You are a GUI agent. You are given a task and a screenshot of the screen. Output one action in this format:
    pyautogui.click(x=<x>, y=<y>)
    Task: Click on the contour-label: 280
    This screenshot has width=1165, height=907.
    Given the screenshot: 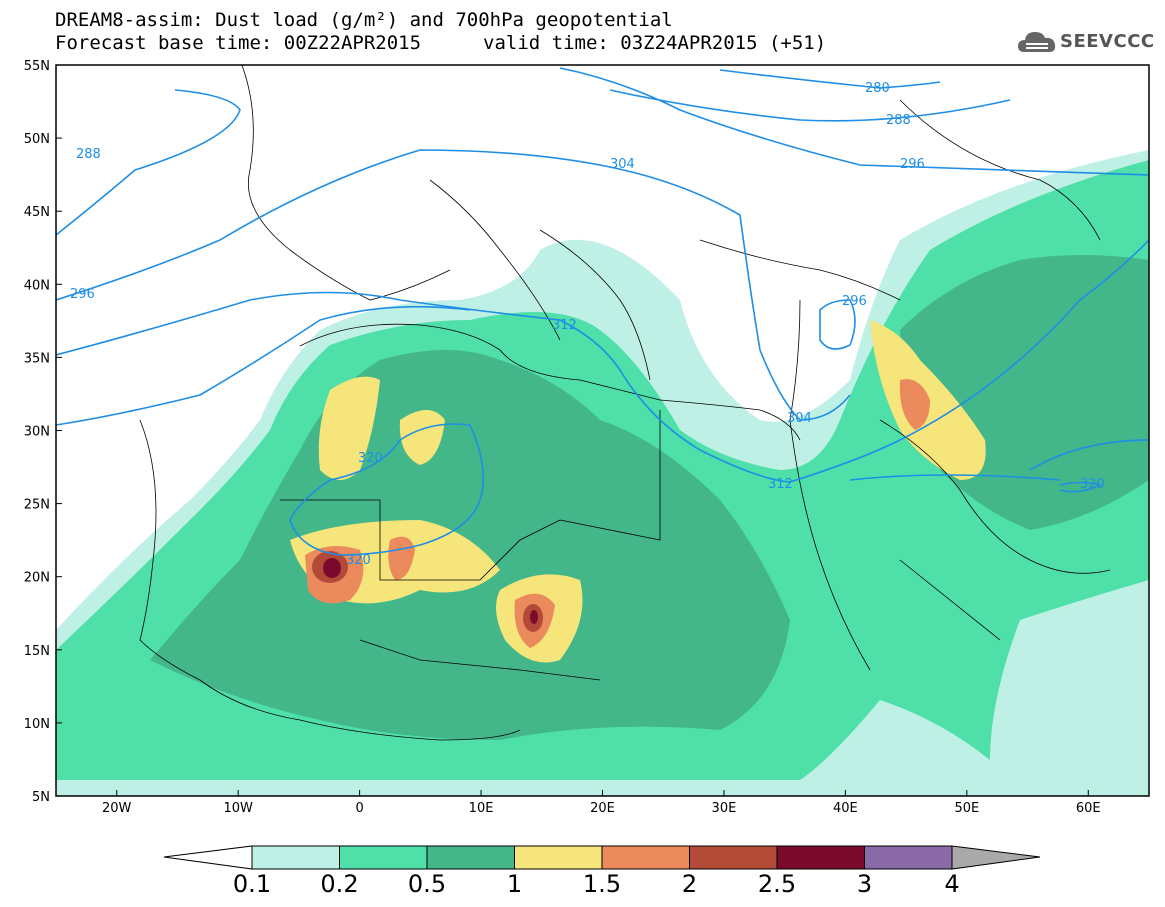 What is the action you would take?
    pyautogui.click(x=877, y=88)
    